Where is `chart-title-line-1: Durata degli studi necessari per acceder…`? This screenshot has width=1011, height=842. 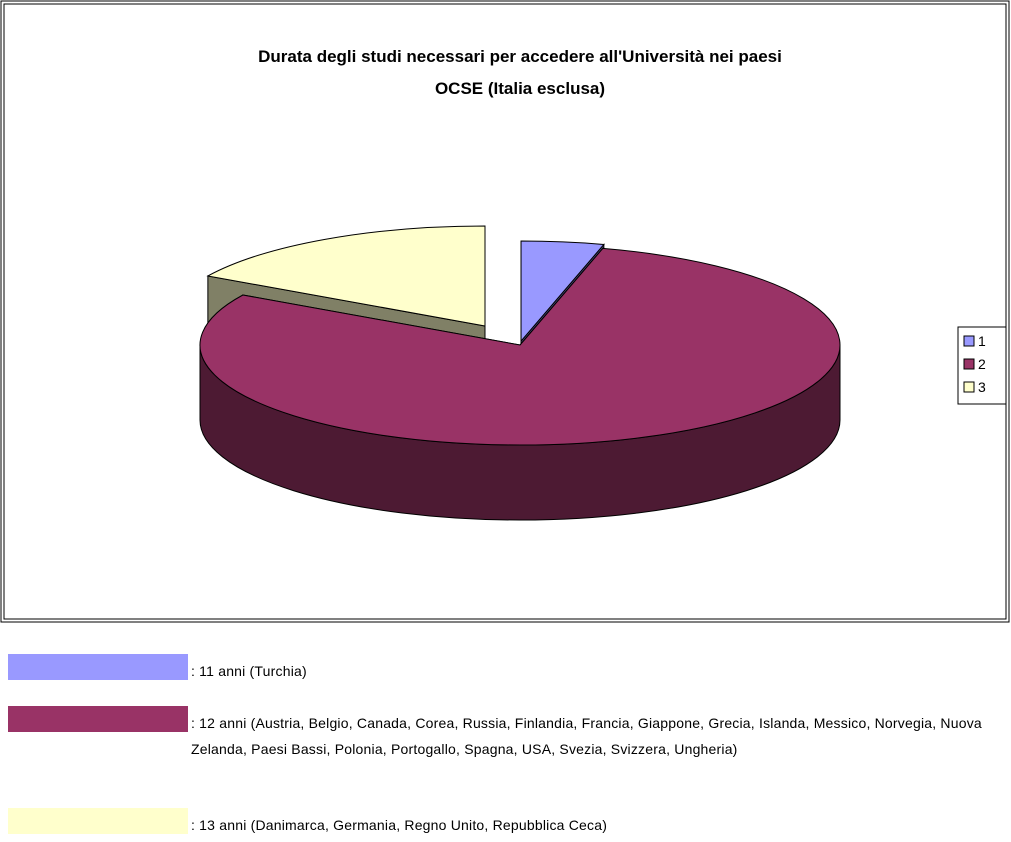 chart-title-line-1: Durata degli studi necessari per acceder… is located at coordinates (520, 56).